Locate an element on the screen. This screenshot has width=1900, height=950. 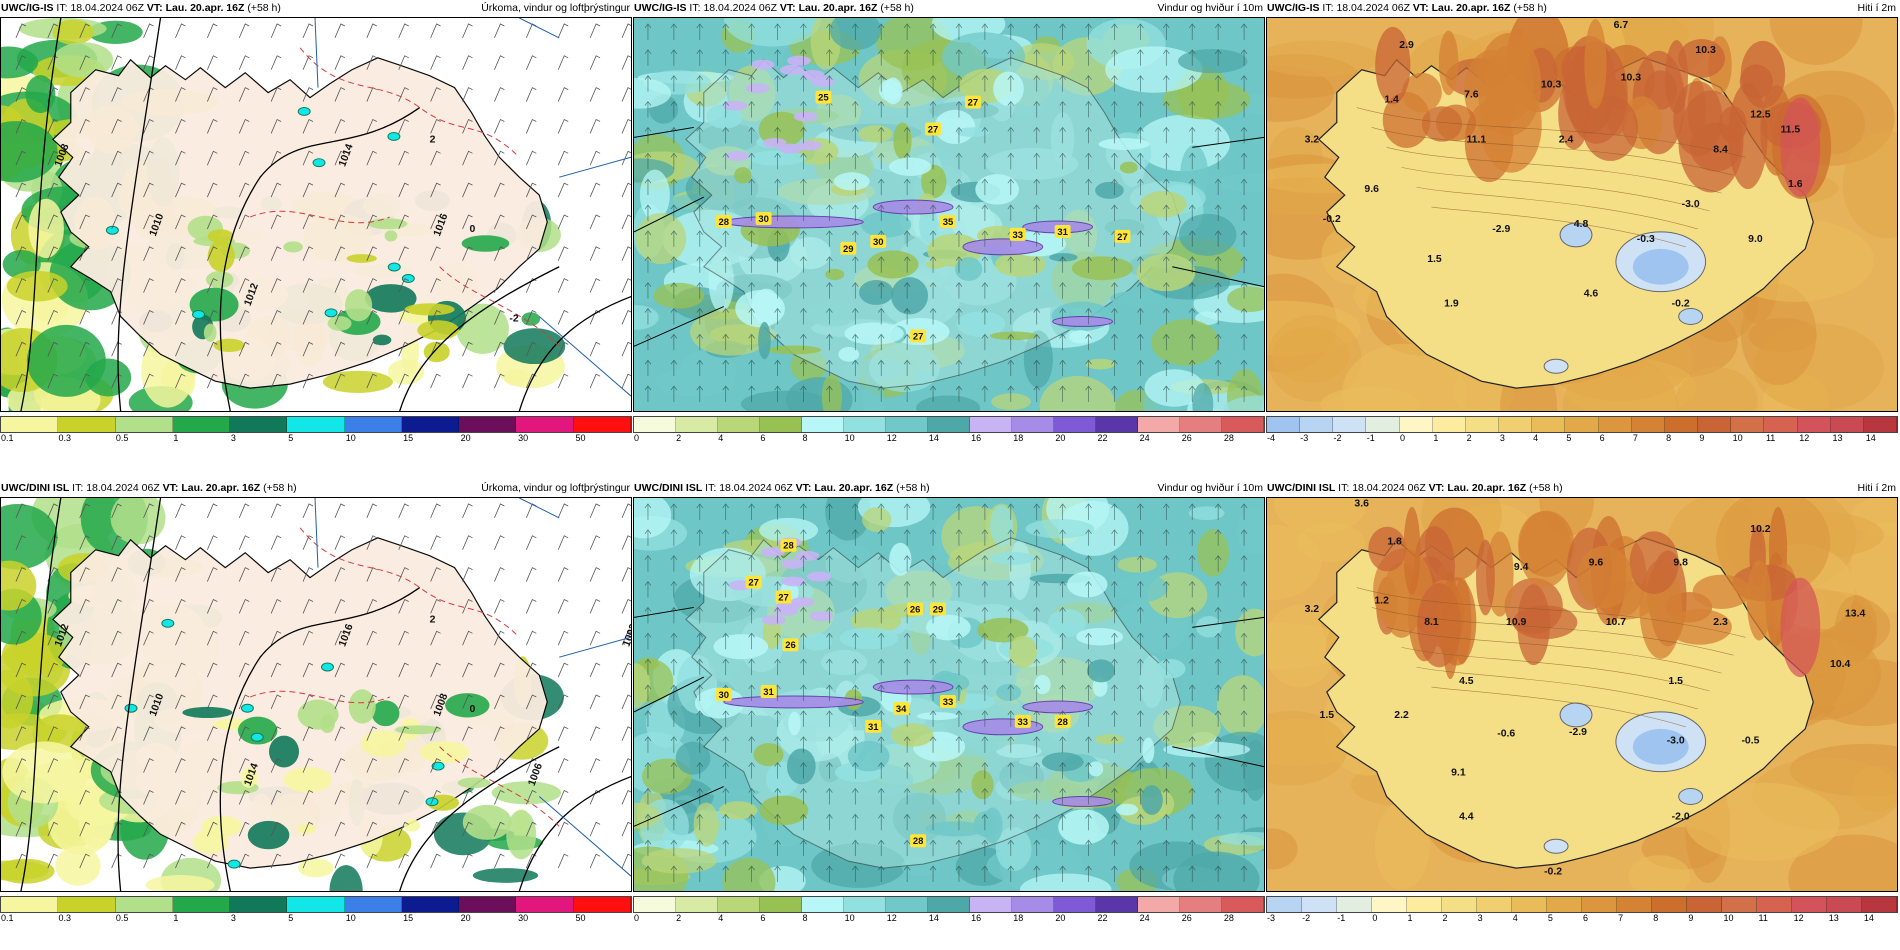
precip-map: 1008 1010 1012 1014 1016 2 0 -2 is located at coordinates (316, 214).